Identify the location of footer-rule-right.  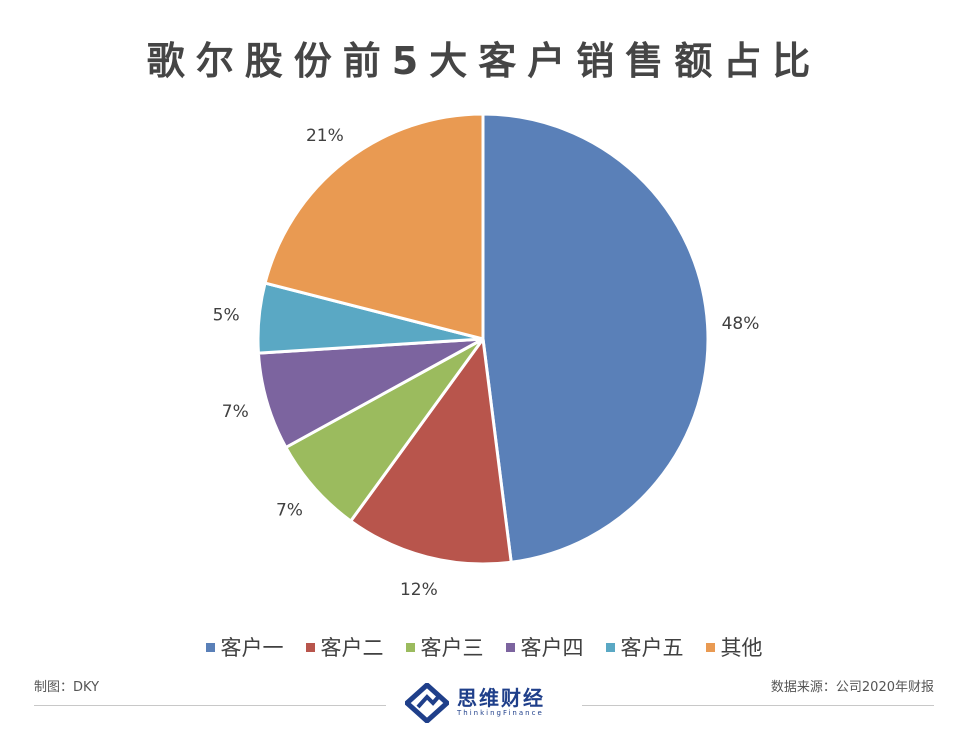
(758, 705).